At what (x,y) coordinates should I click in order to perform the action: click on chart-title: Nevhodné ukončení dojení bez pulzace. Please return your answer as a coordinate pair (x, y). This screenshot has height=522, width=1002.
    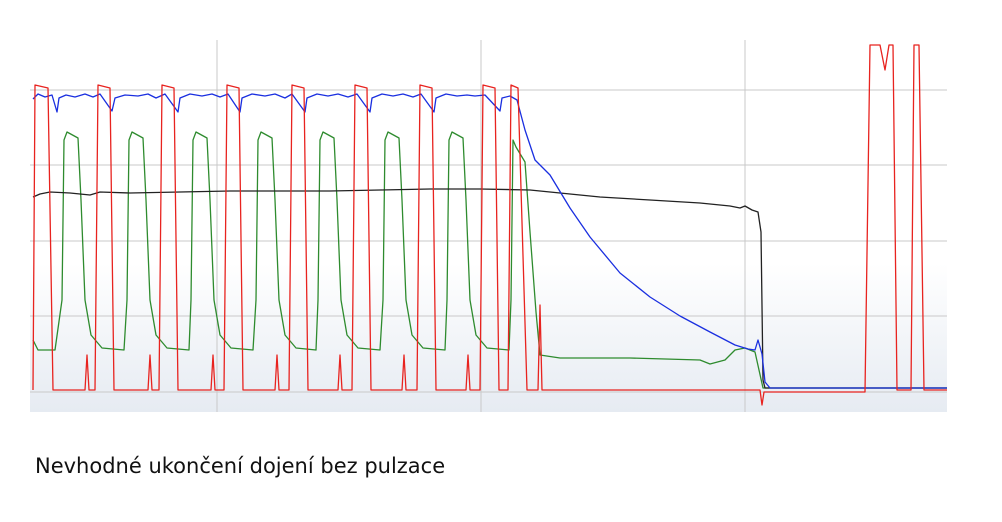
    Looking at the image, I should click on (240, 466).